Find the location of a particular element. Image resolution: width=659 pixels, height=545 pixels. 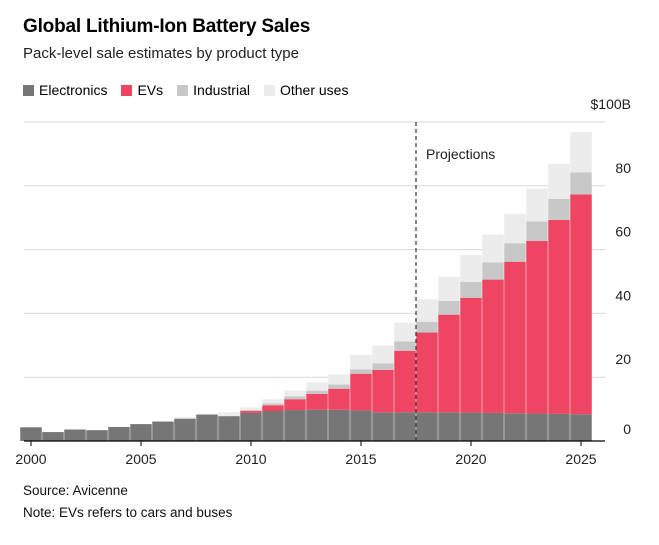

x-tick-label: 2020 is located at coordinates (470, 459).